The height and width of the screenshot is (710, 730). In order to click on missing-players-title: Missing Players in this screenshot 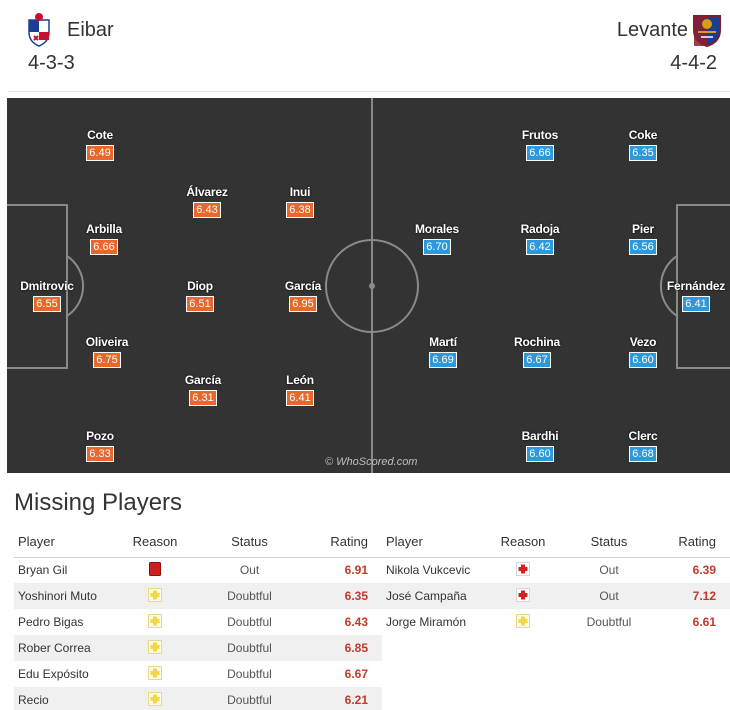, I will do `click(98, 502)`.